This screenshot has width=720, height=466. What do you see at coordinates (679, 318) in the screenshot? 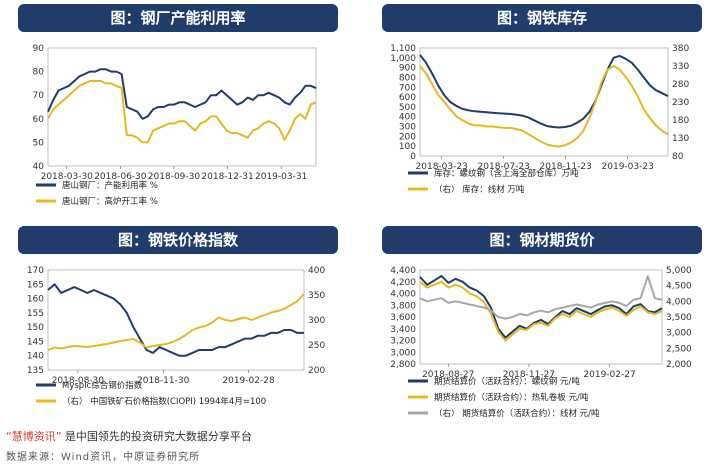
I see `y2-tick-label: 3,500` at bounding box center [679, 318].